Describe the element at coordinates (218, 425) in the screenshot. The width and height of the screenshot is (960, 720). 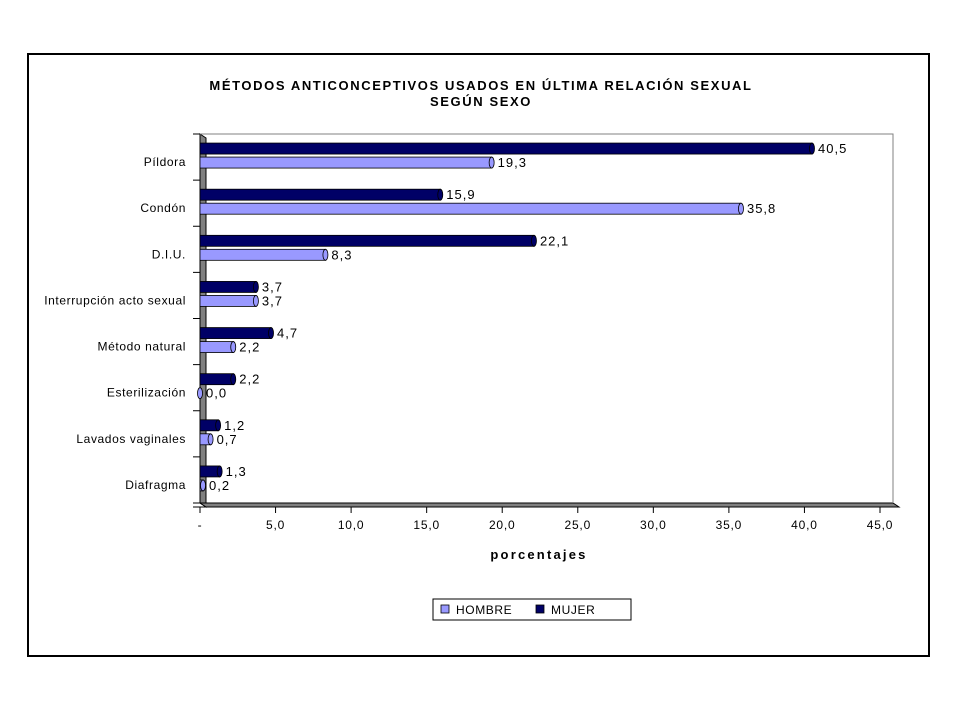
I see `bar-cap-mujer-lavados-vaginales` at that location.